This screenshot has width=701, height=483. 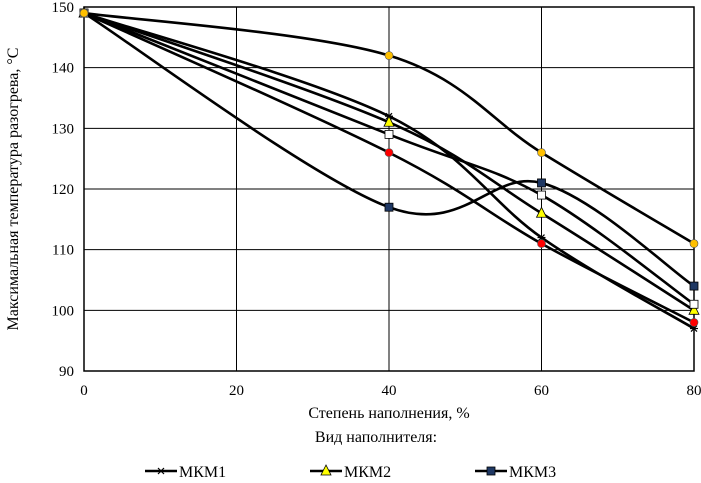 What do you see at coordinates (532, 471) in the screenshot?
I see `legend-label: МКМ3` at bounding box center [532, 471].